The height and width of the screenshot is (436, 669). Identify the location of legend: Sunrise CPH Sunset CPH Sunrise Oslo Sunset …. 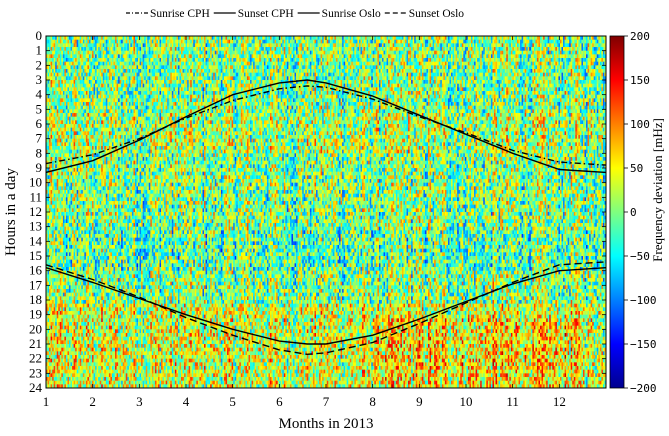
(295, 14).